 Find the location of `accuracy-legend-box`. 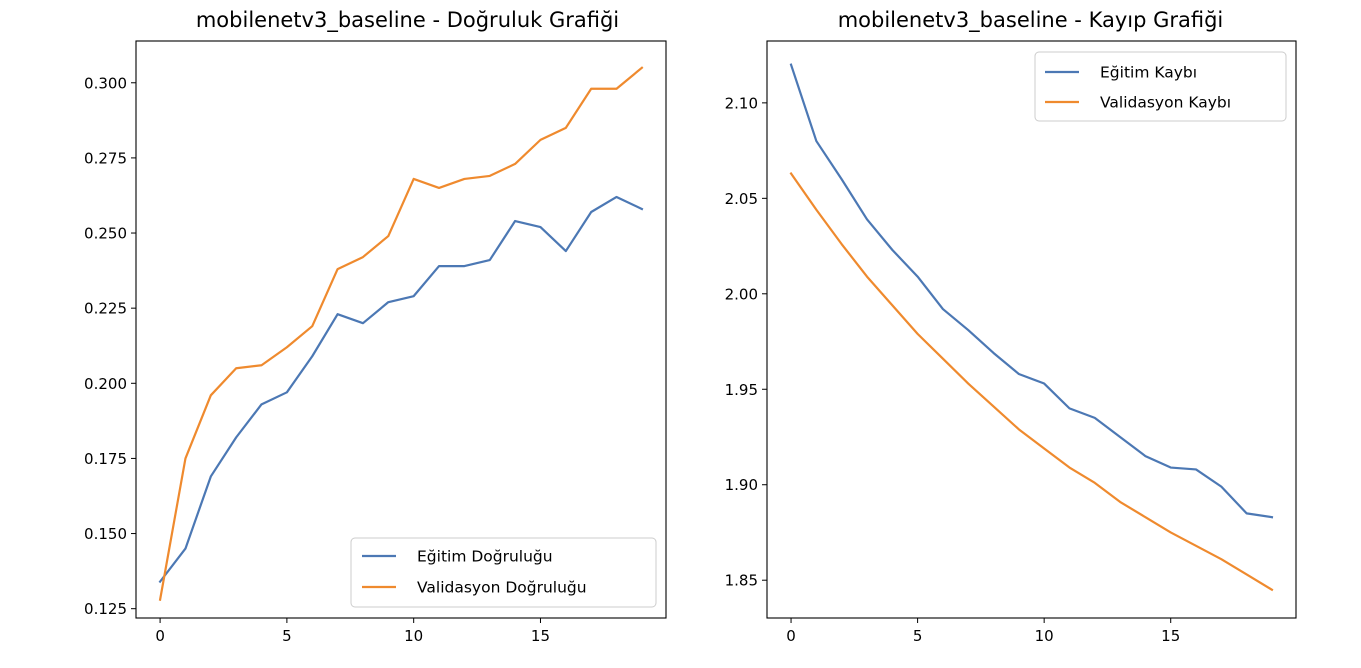

accuracy-legend-box is located at coordinates (503, 572).